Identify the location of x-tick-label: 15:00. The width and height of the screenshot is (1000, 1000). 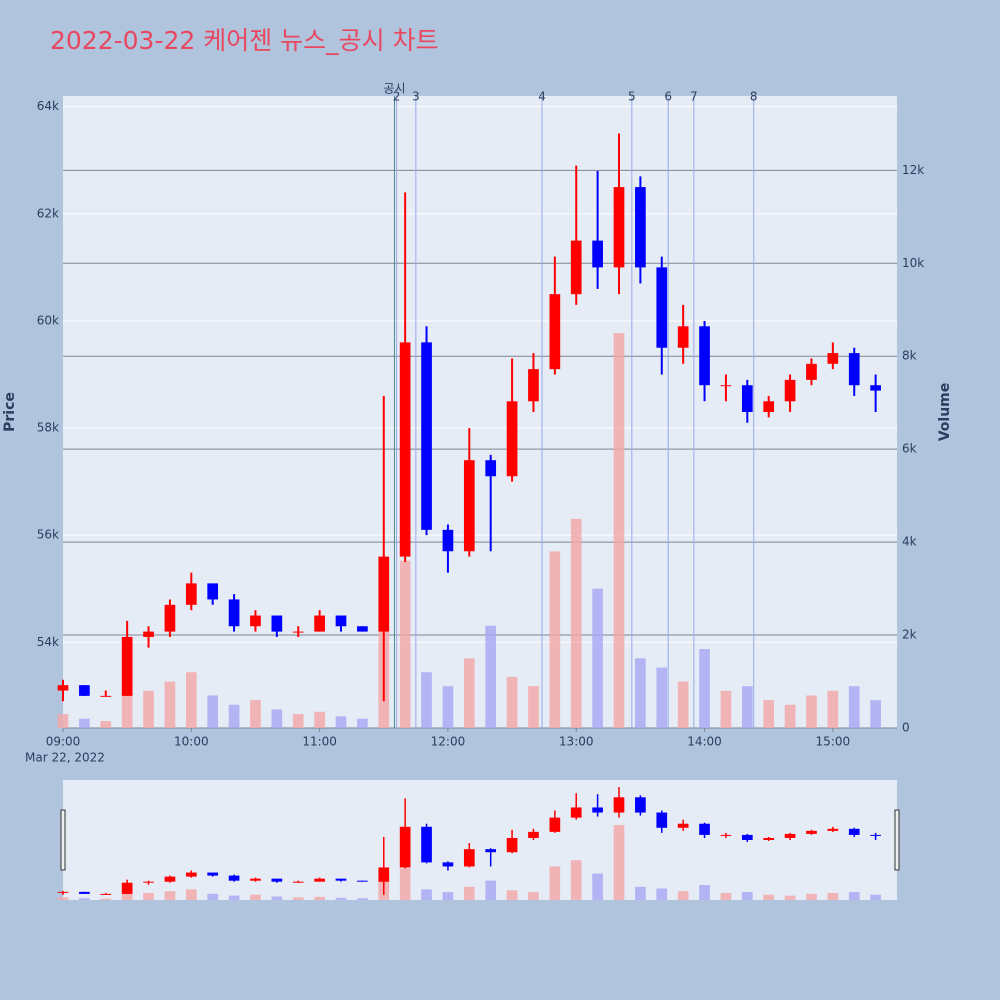
(833, 742).